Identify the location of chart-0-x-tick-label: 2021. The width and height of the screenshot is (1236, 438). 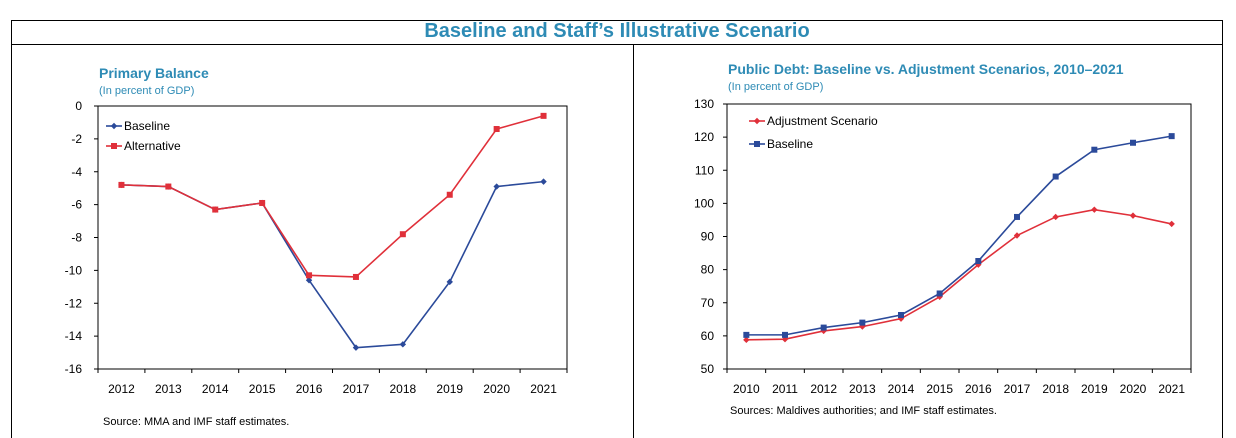
(543, 389).